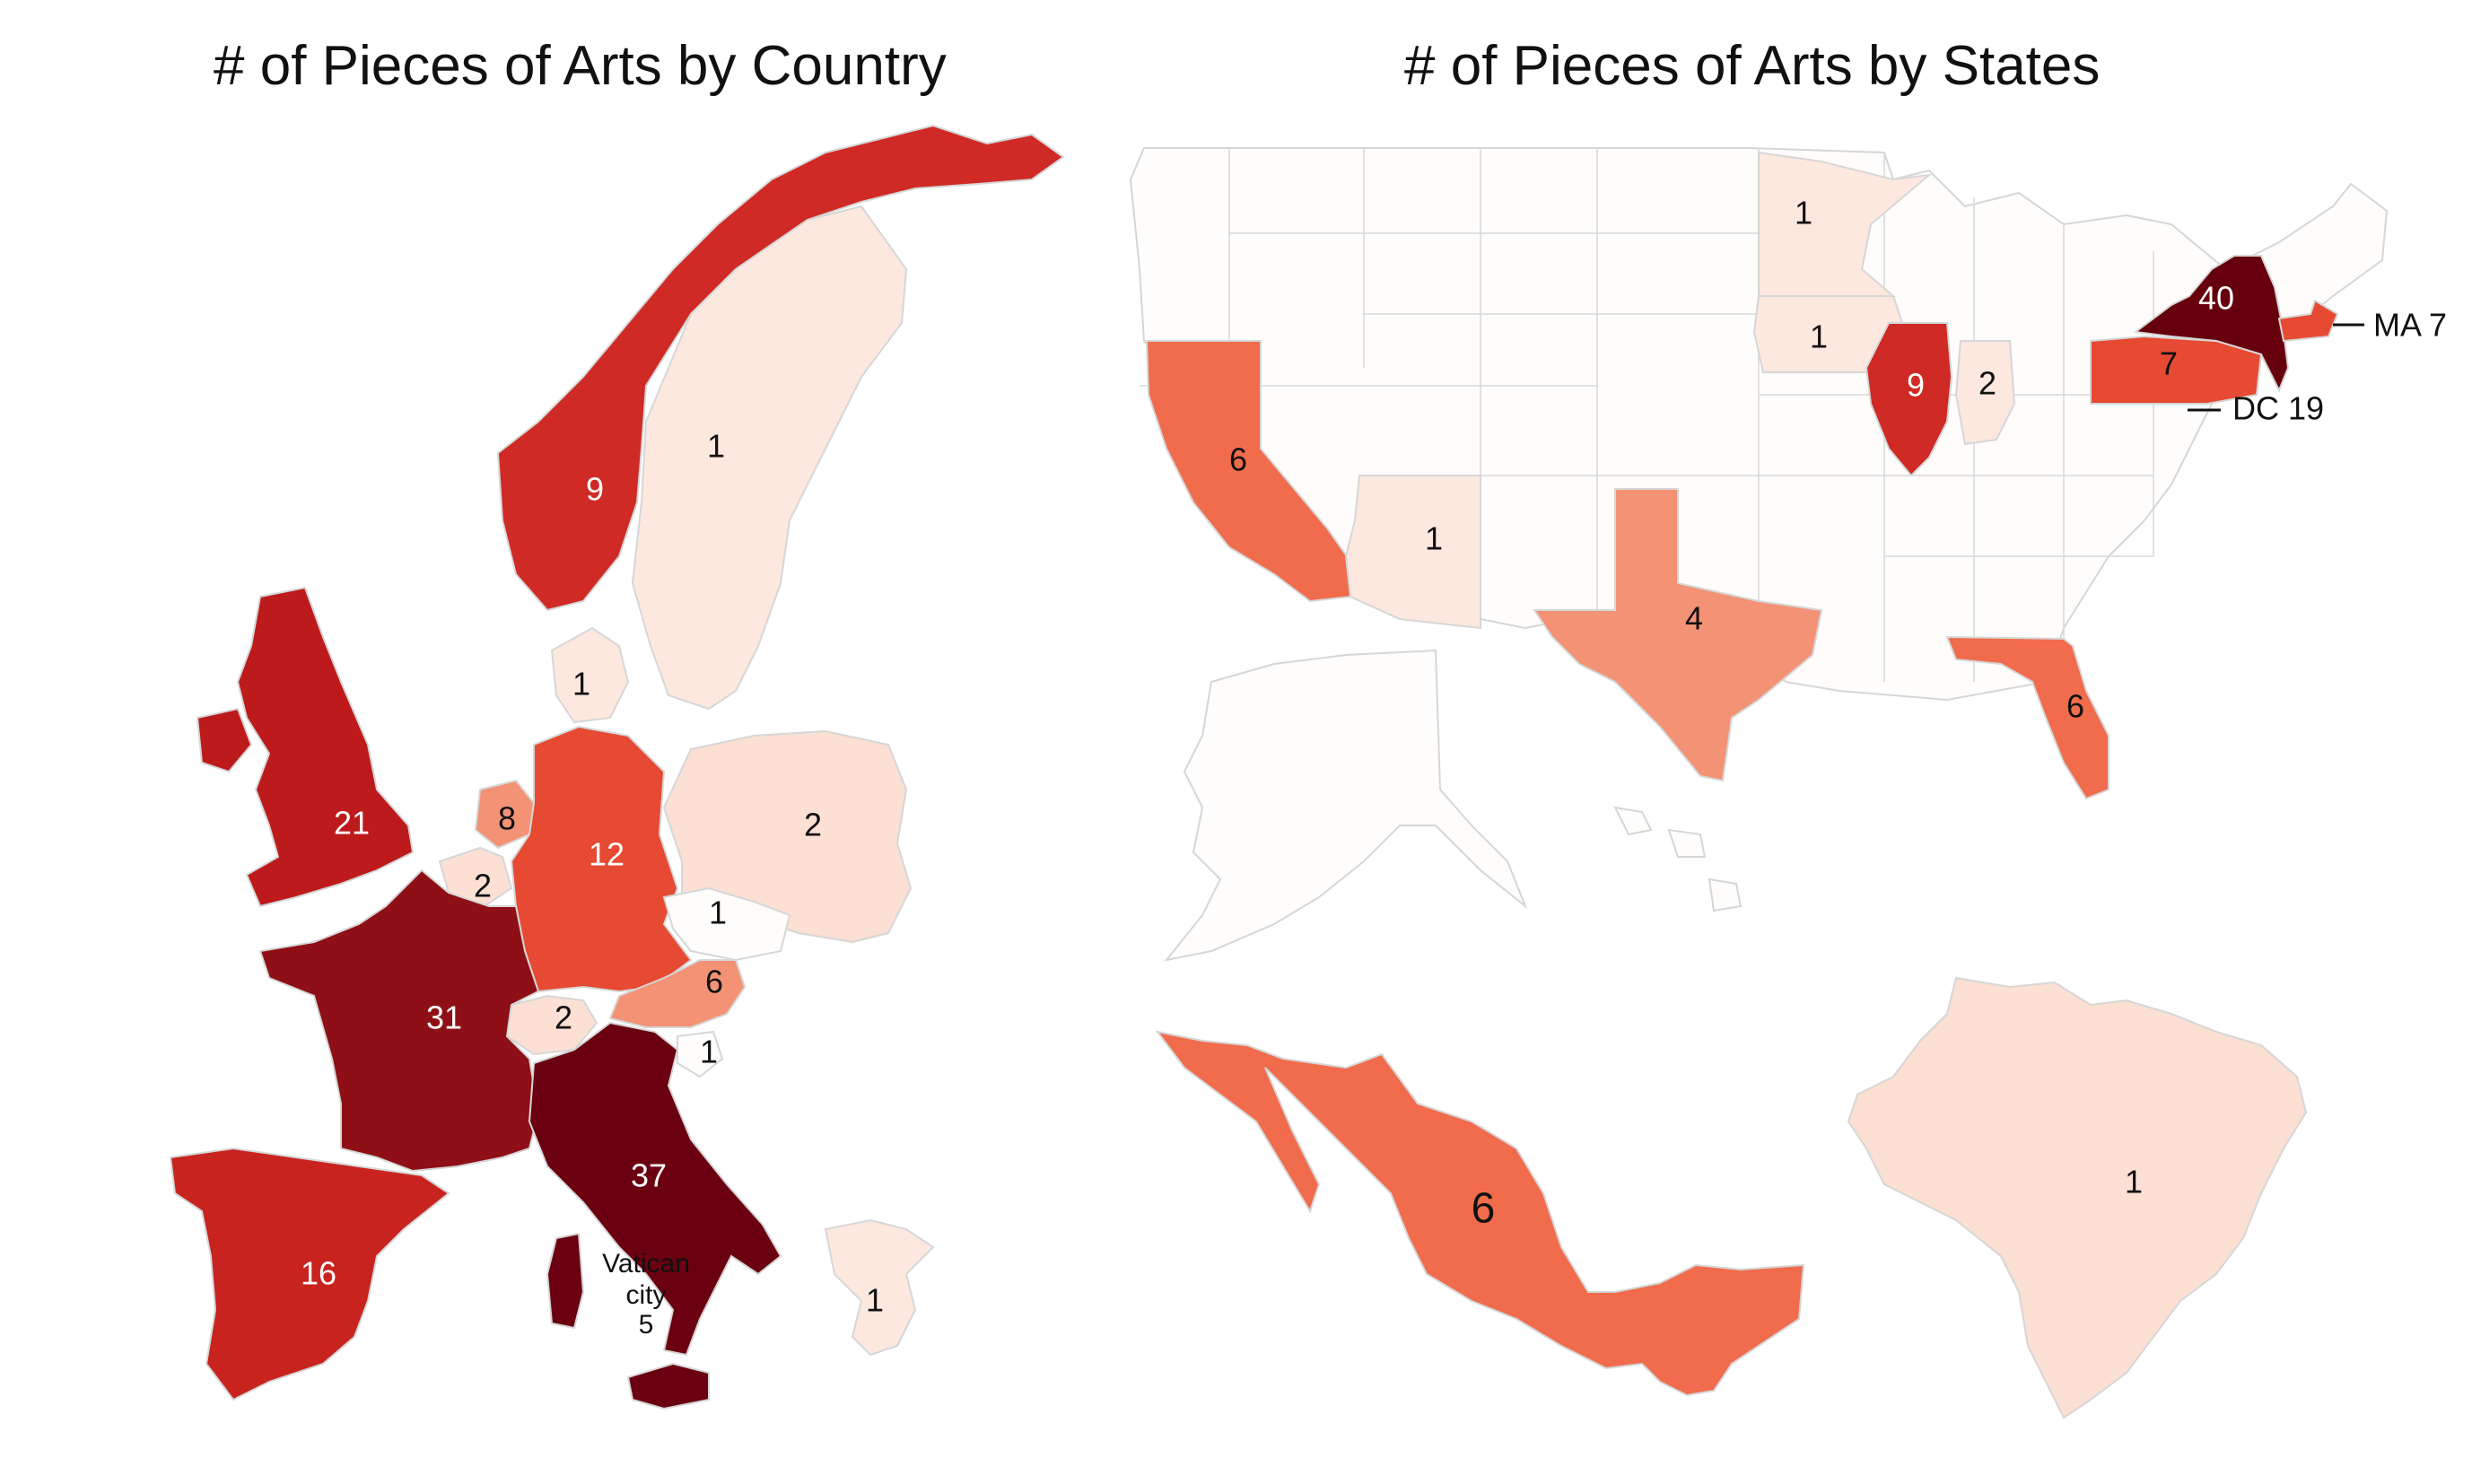 Image resolution: width=2472 pixels, height=1484 pixels. What do you see at coordinates (563, 1018) in the screenshot?
I see `label-switzerland: 2` at bounding box center [563, 1018].